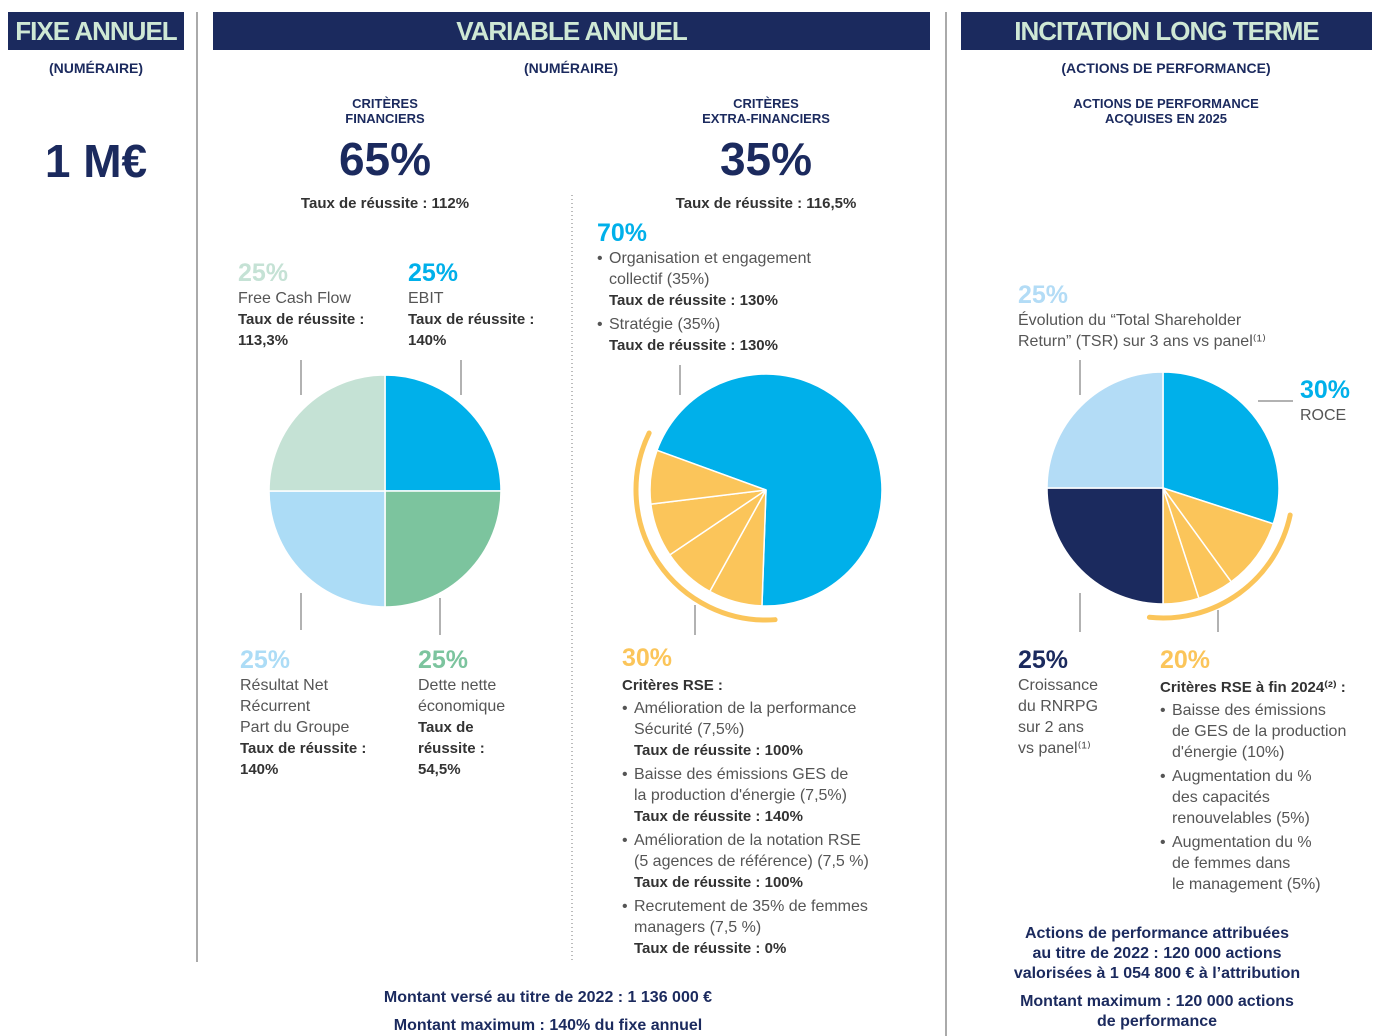 The image size is (1381, 1036). Describe the element at coordinates (751, 861) in the screenshot. I see `criterion-text: (5 agences de référence) (7,5 %)` at that location.